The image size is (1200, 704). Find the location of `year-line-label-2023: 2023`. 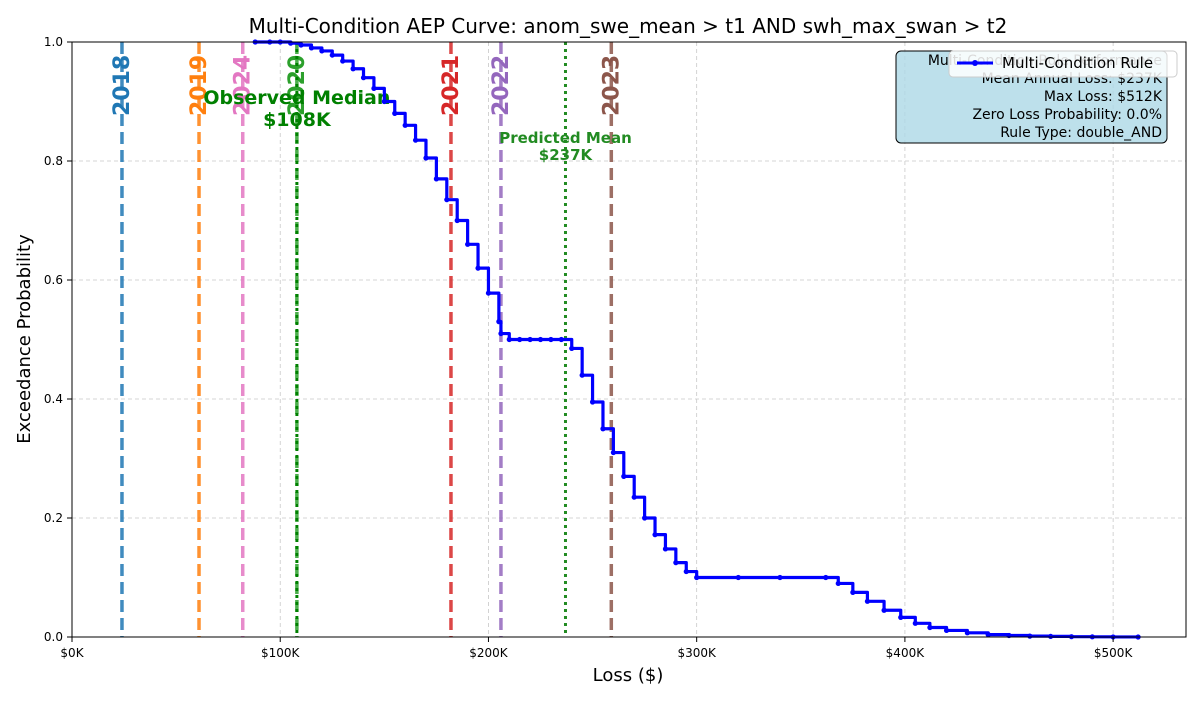

year-line-label-2023: 2023 is located at coordinates (611, 85).